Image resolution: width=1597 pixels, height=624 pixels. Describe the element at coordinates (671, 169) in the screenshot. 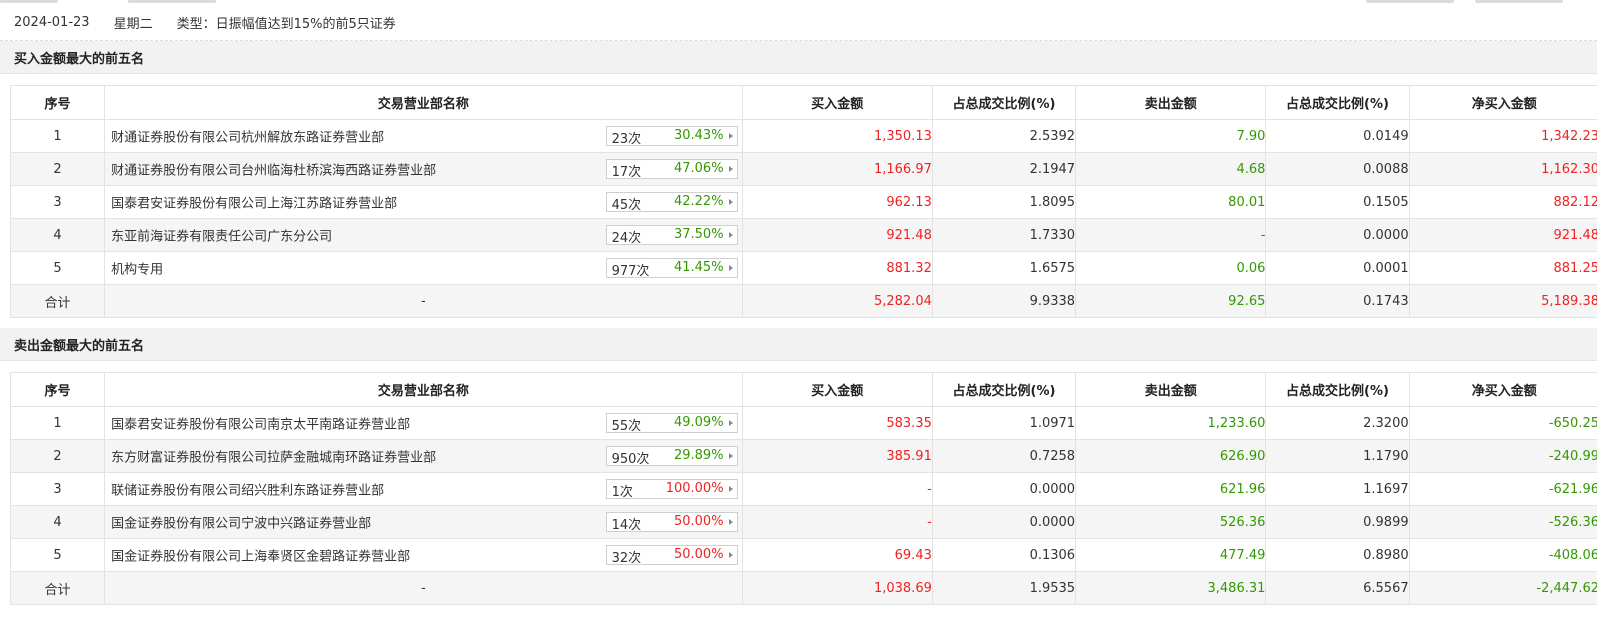

I see `branch-stat-button: 17次 47.06%` at that location.